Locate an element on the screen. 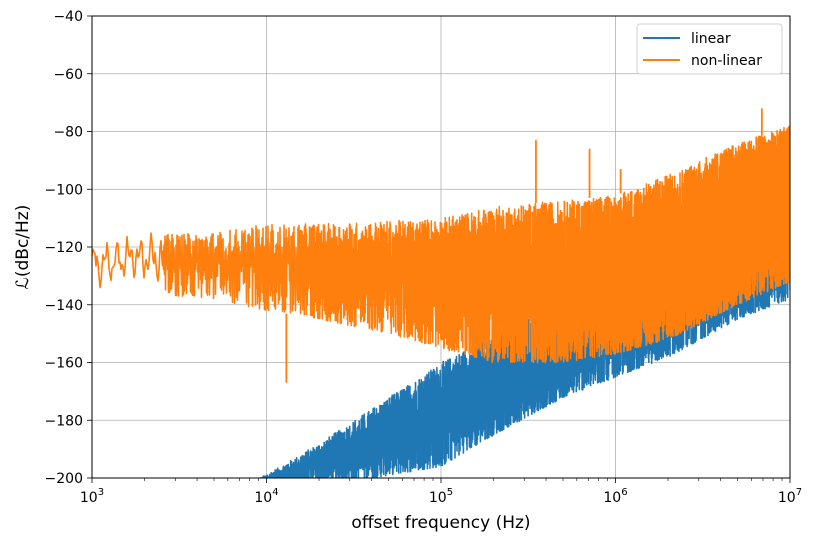  y-tick-label: −200 is located at coordinates (64, 479).